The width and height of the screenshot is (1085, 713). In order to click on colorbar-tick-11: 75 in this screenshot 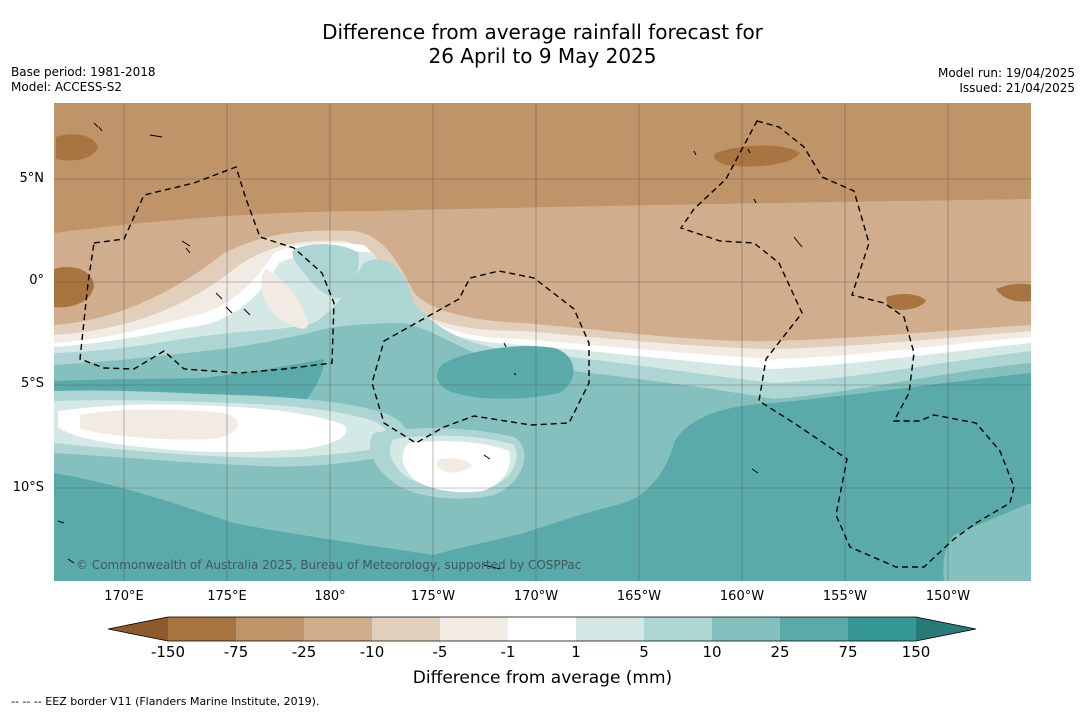, I will do `click(848, 652)`.